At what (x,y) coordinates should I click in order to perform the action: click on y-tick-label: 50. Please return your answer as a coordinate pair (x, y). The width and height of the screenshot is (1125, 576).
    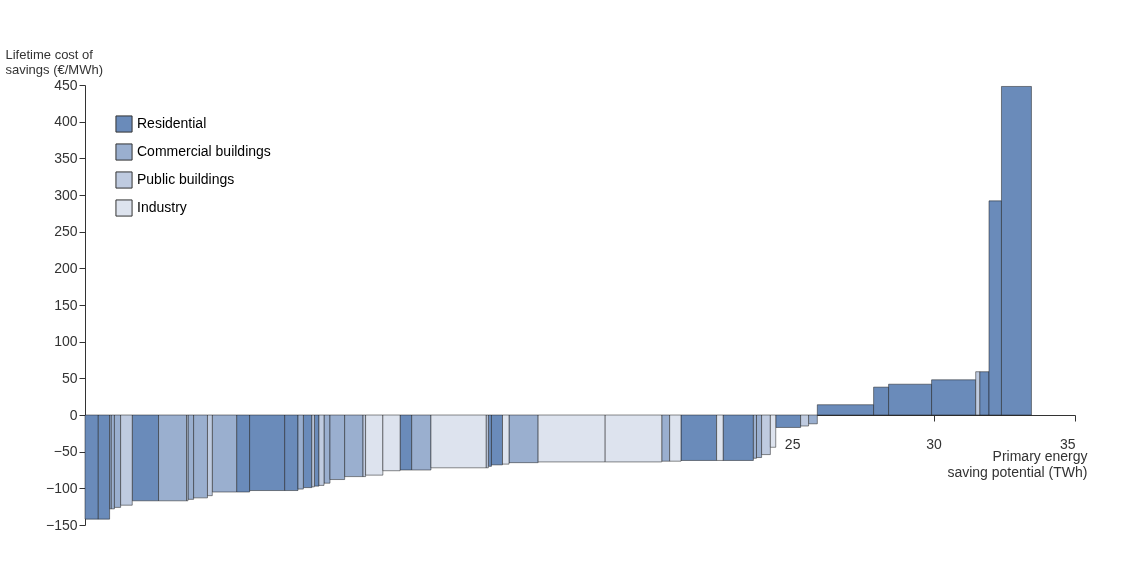
    Looking at the image, I should click on (69, 377).